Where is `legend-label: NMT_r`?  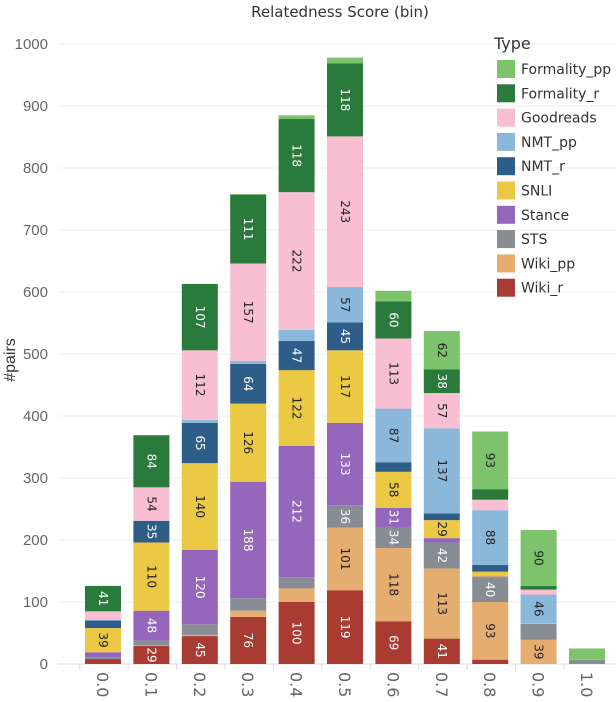
legend-label: NMT_r is located at coordinates (543, 167).